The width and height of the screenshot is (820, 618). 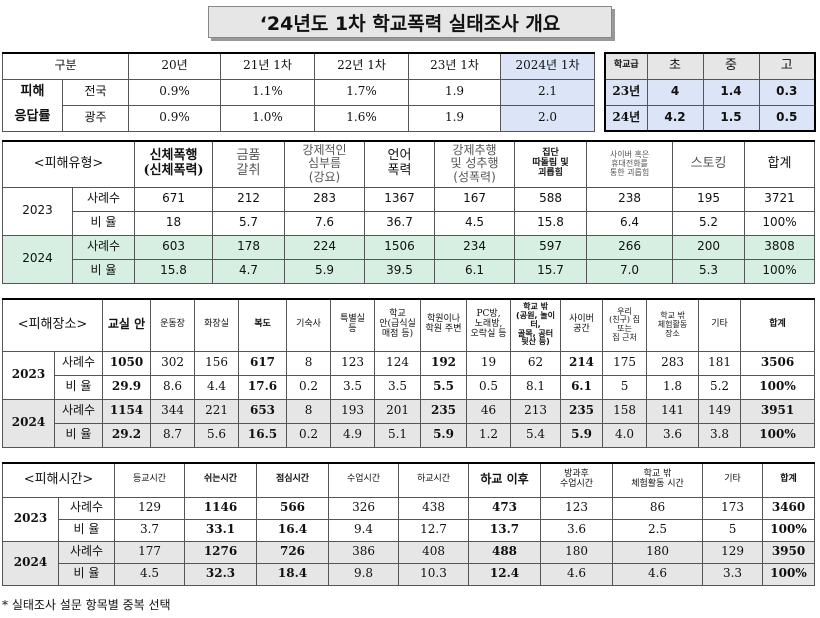 I want to click on header-cell: 하교 이후, so click(x=505, y=480).